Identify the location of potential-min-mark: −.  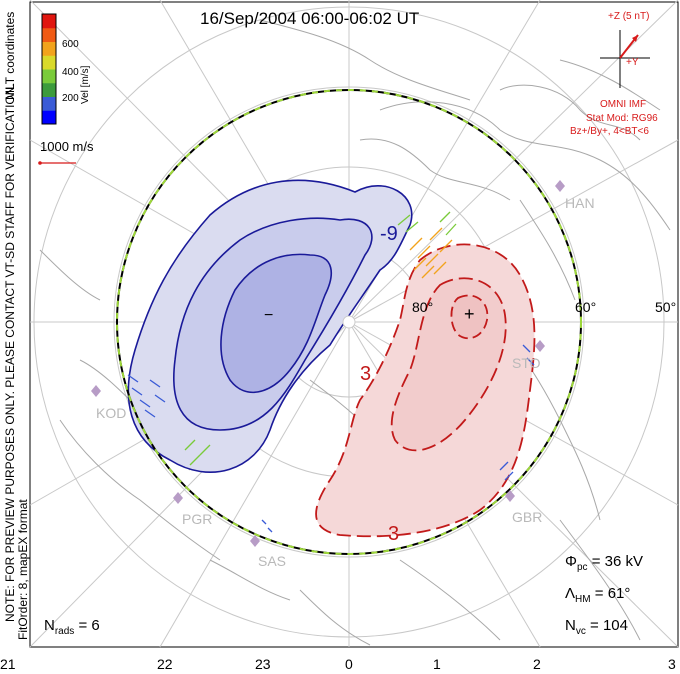
(268, 315).